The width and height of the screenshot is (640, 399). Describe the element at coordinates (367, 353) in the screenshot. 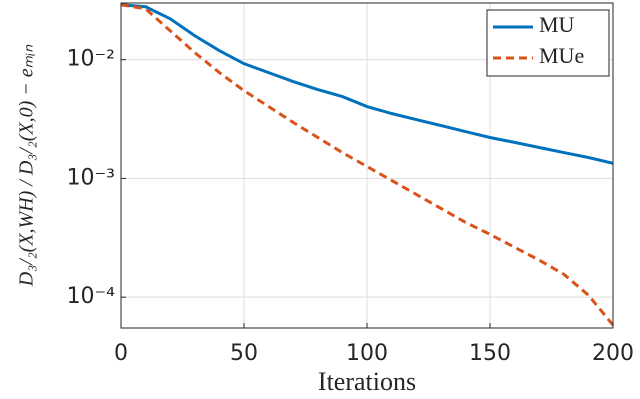

I see `x-tick-label: 100` at that location.